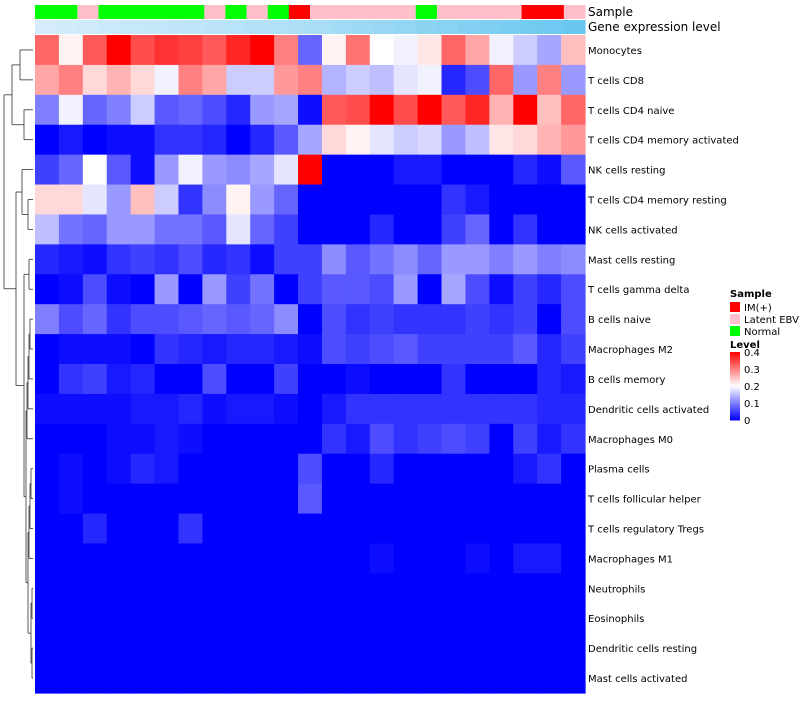 The width and height of the screenshot is (800, 704). Describe the element at coordinates (18, 364) in the screenshot. I see `row-dendrogram` at that location.